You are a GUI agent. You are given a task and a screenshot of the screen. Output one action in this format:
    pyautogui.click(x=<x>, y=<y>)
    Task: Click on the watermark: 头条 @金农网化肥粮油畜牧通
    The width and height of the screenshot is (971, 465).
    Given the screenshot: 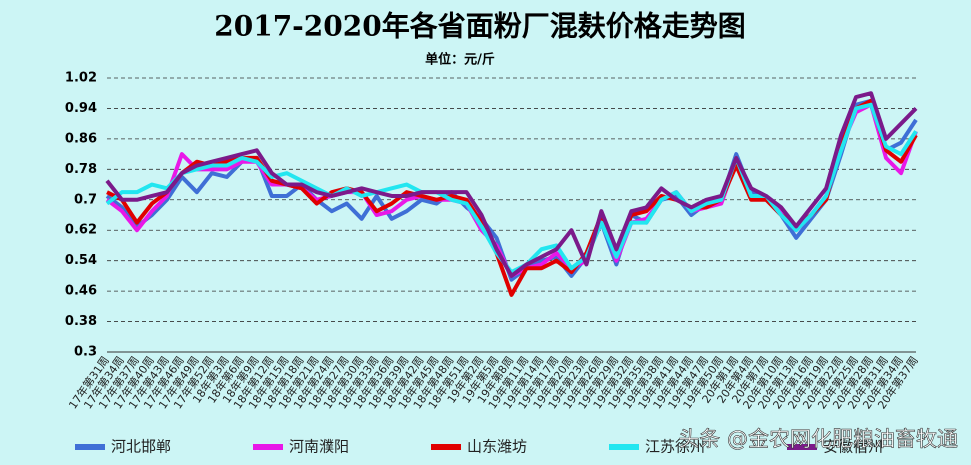 What is the action you would take?
    pyautogui.click(x=818, y=439)
    